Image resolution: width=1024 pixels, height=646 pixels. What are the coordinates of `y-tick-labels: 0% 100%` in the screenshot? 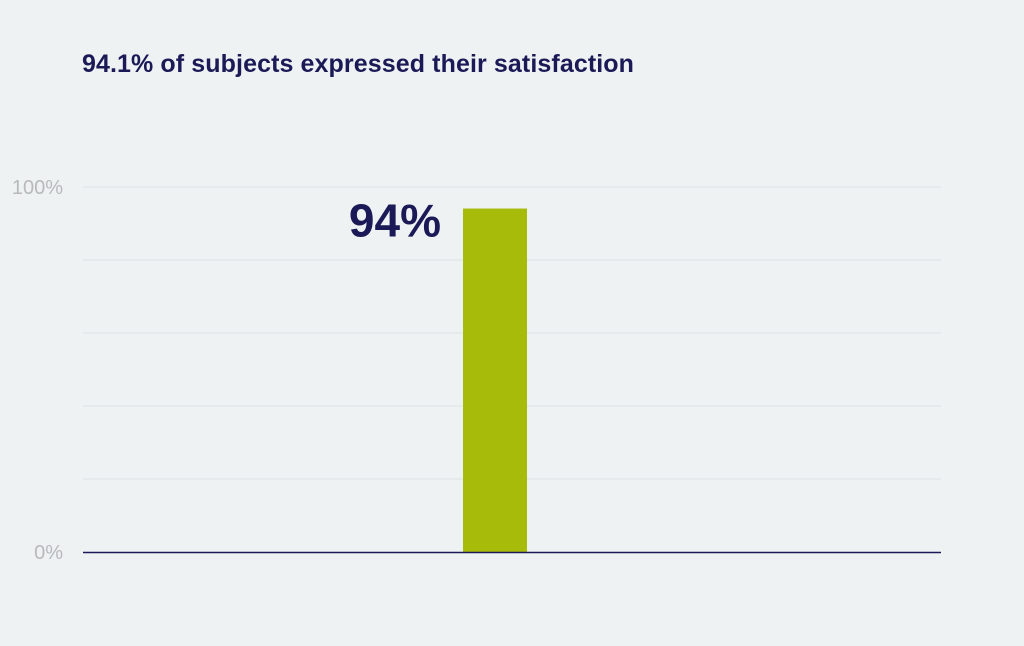 It's located at (37, 370).